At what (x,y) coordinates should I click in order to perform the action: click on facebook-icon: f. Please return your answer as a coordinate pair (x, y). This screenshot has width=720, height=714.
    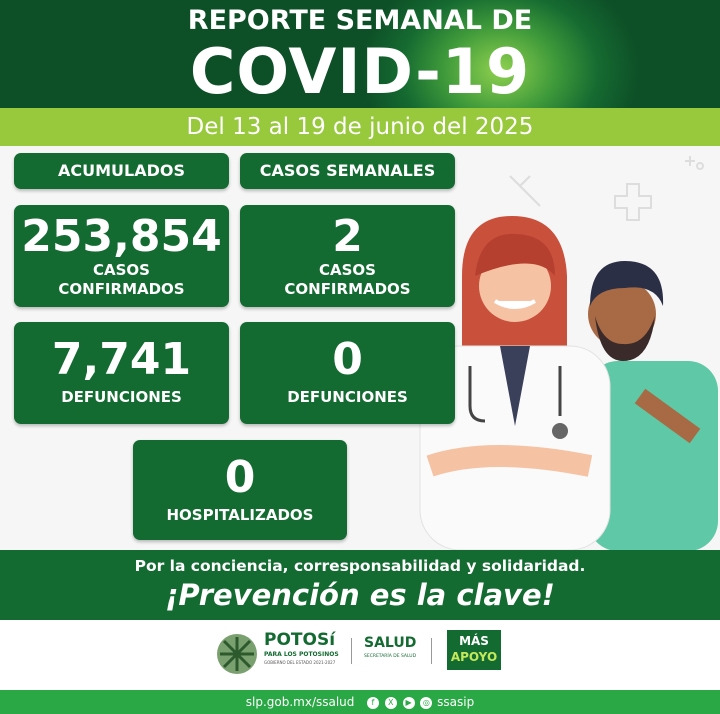
    Looking at the image, I should click on (372, 702).